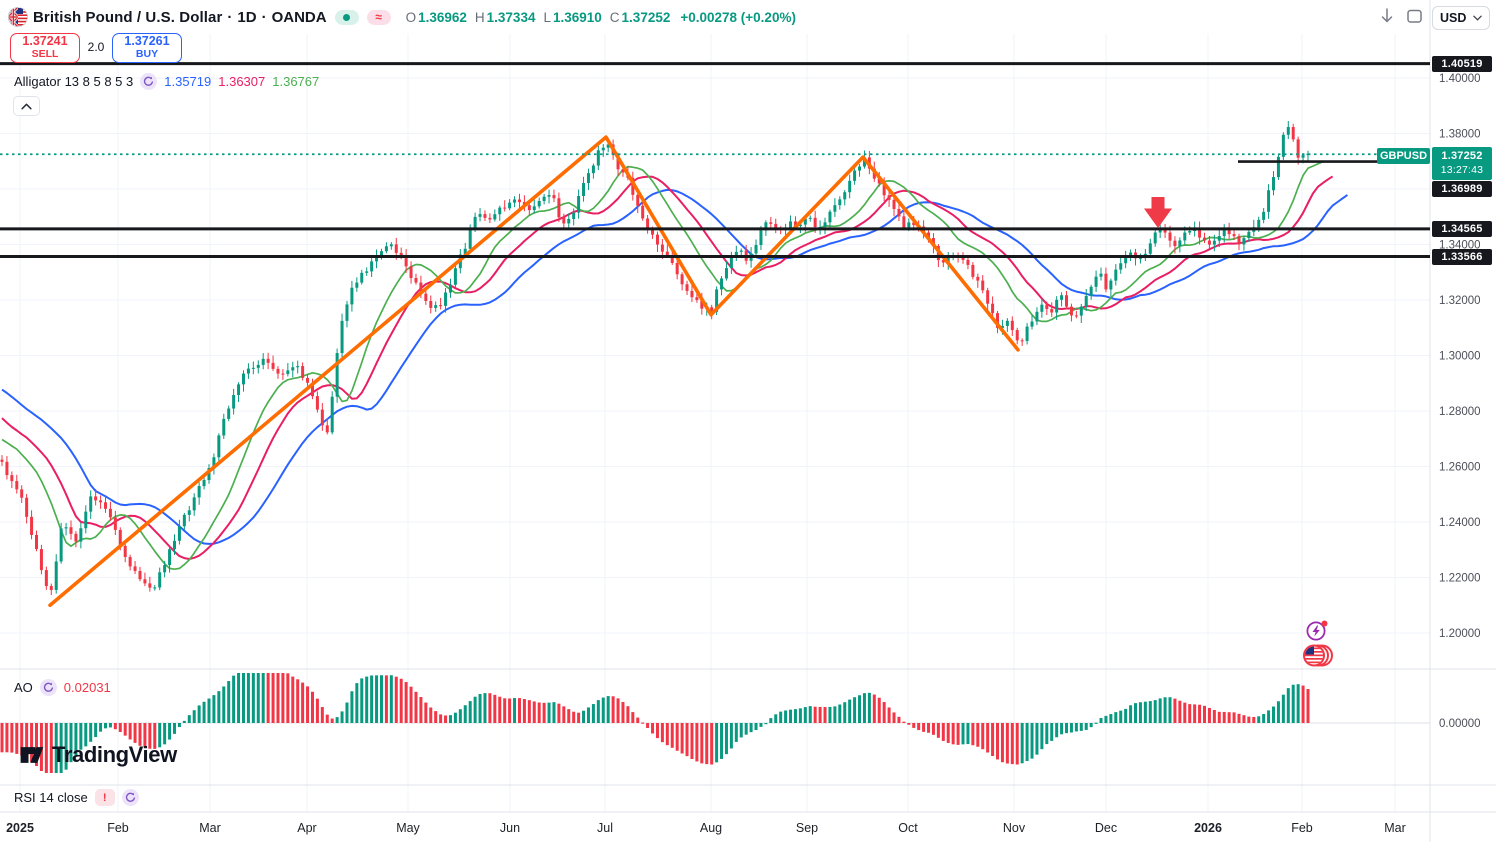 This screenshot has width=1496, height=842. I want to click on close-value: 1.37252, so click(646, 17).